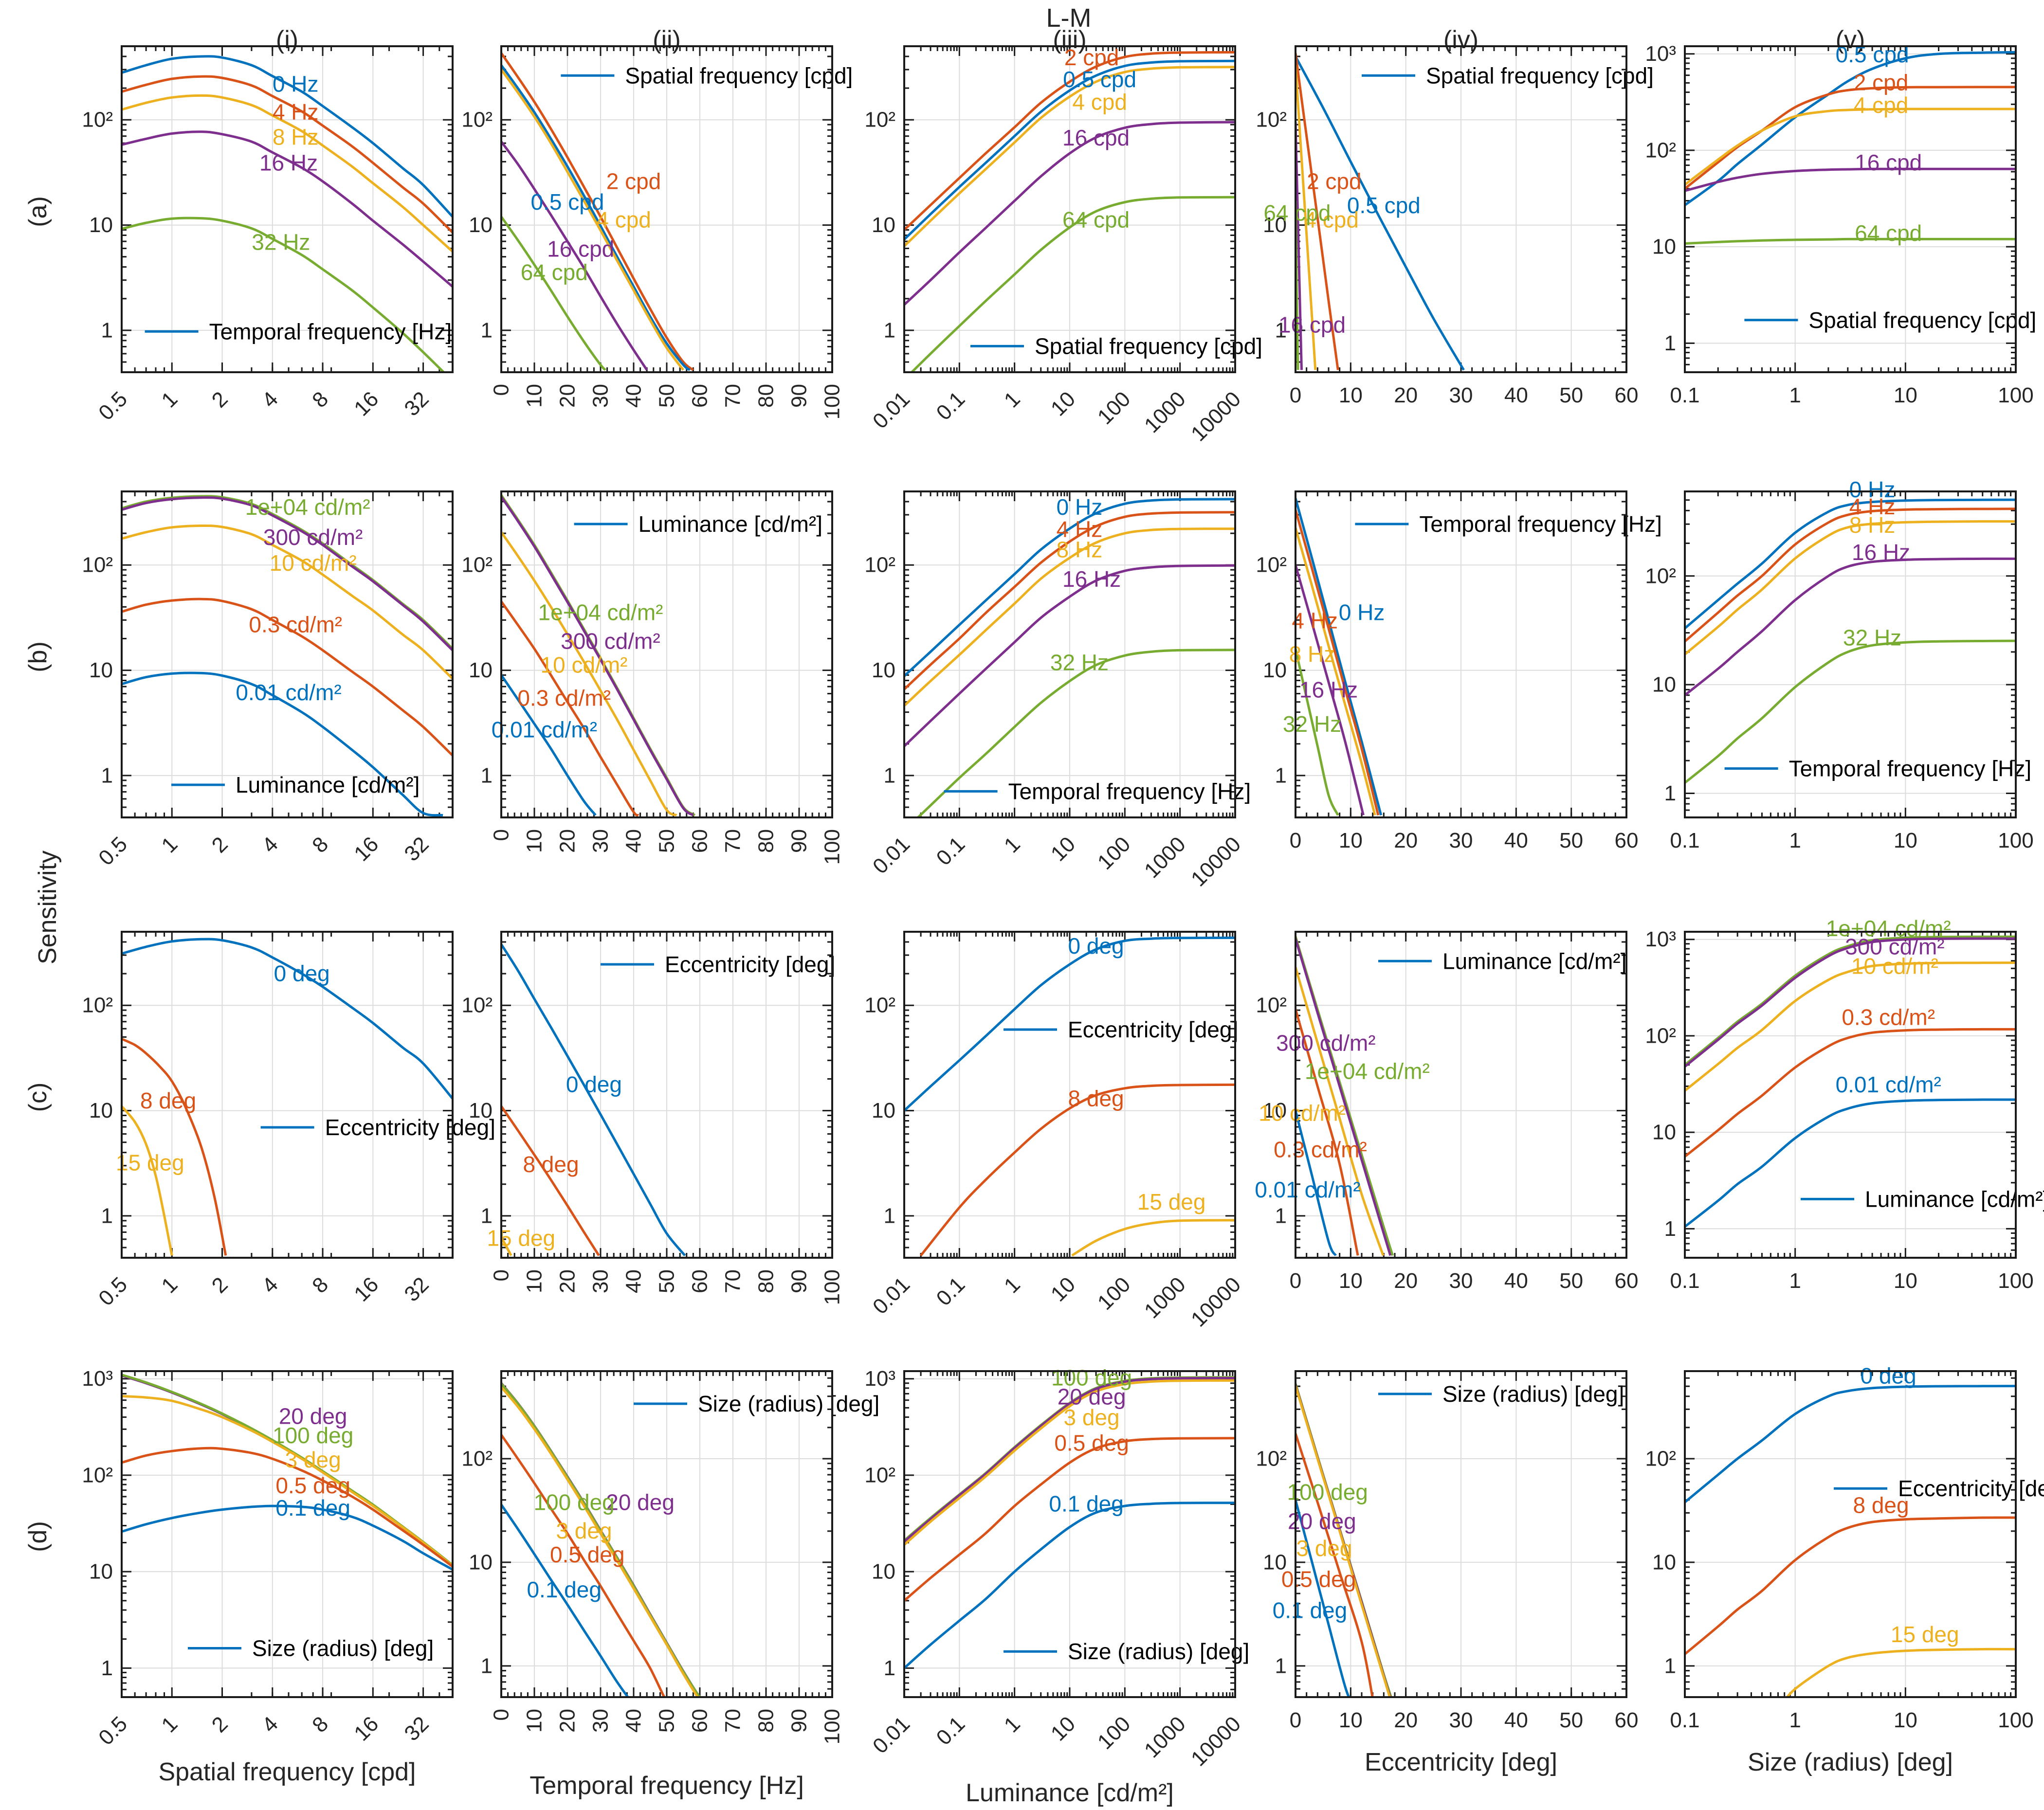 The image size is (2044, 1810). Describe the element at coordinates (594, 1084) in the screenshot. I see `curve-label: 0 deg` at that location.